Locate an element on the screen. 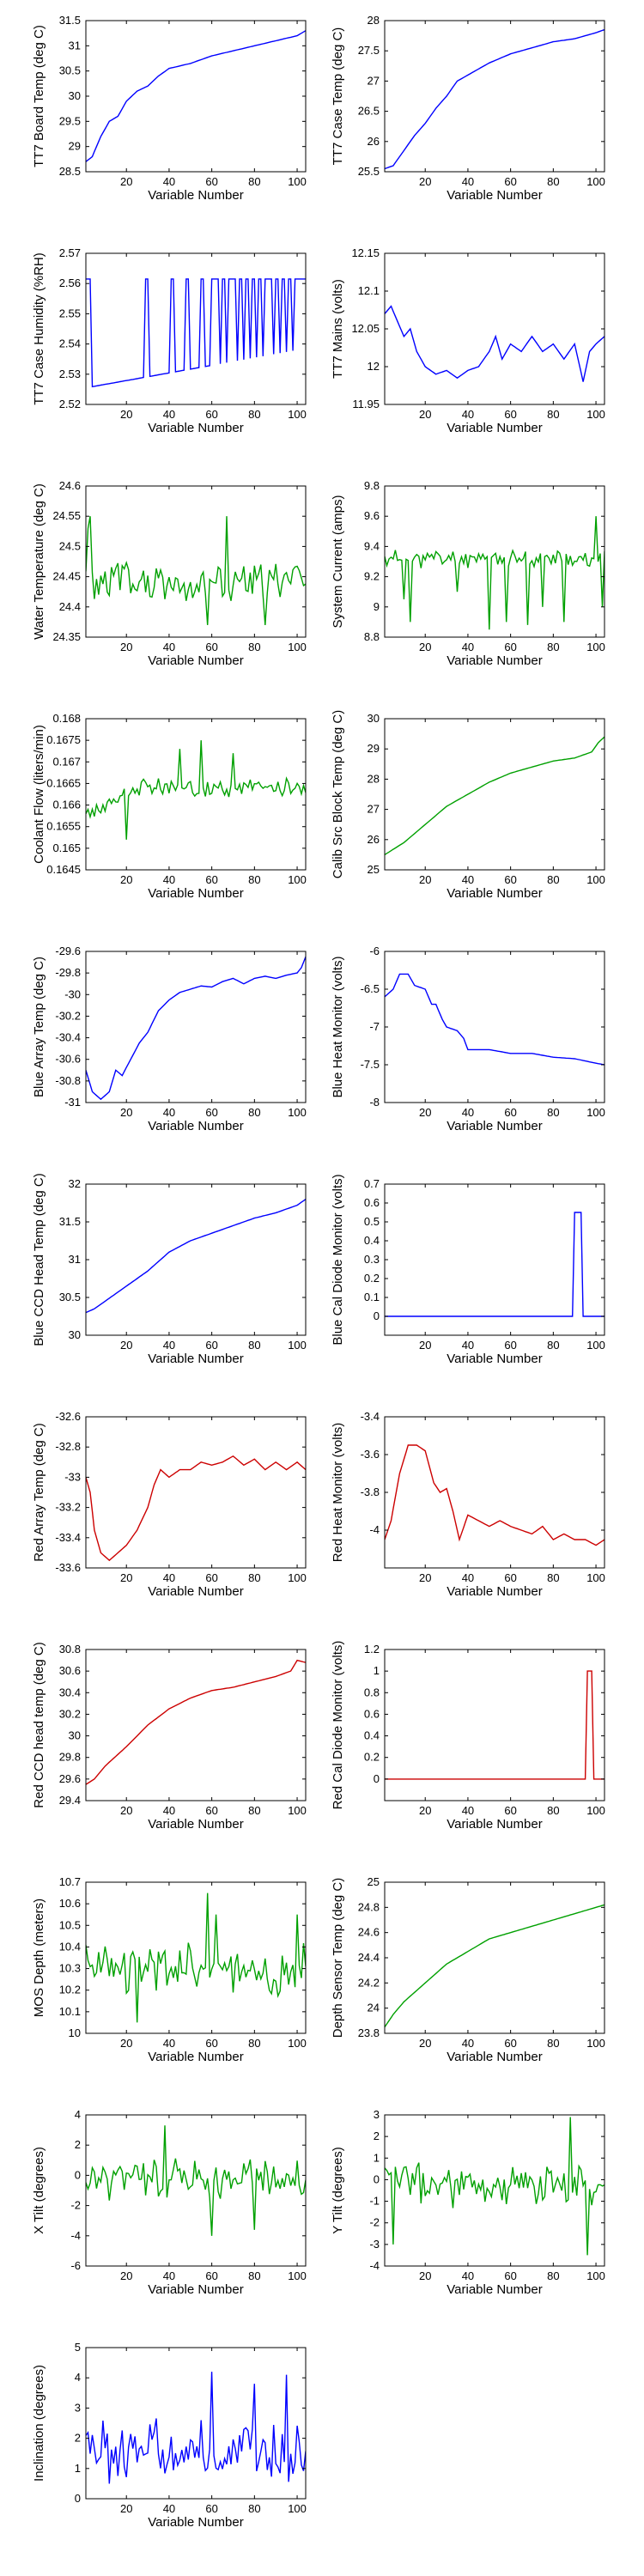  y-tick-label: 9.6 is located at coordinates (372, 515).